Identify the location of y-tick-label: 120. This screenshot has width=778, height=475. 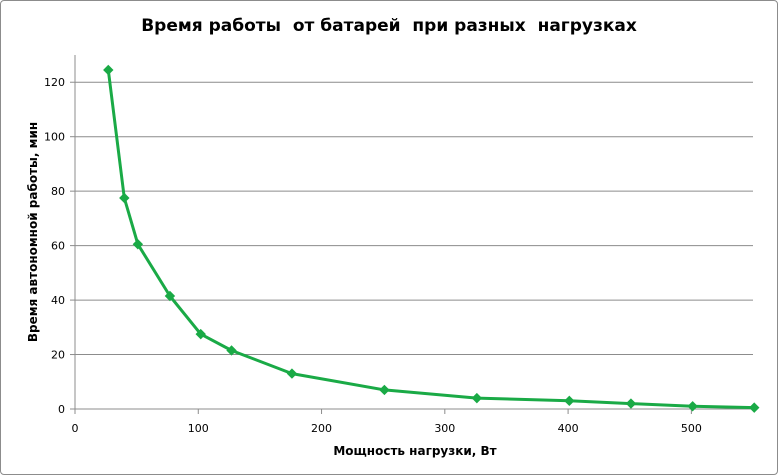
(54, 82).